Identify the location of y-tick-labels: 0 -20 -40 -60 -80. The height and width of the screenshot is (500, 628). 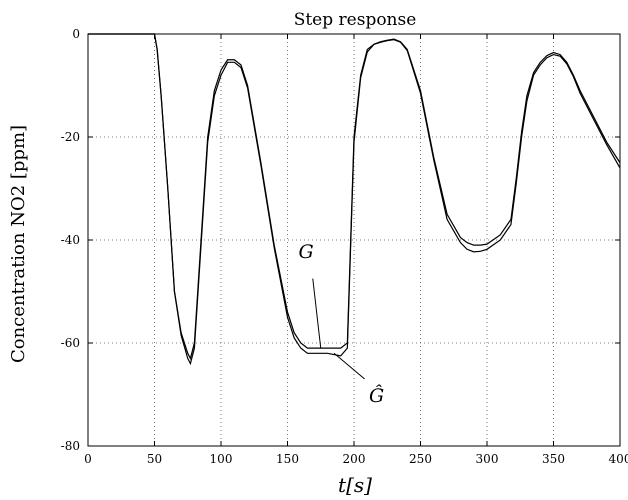
(70, 240).